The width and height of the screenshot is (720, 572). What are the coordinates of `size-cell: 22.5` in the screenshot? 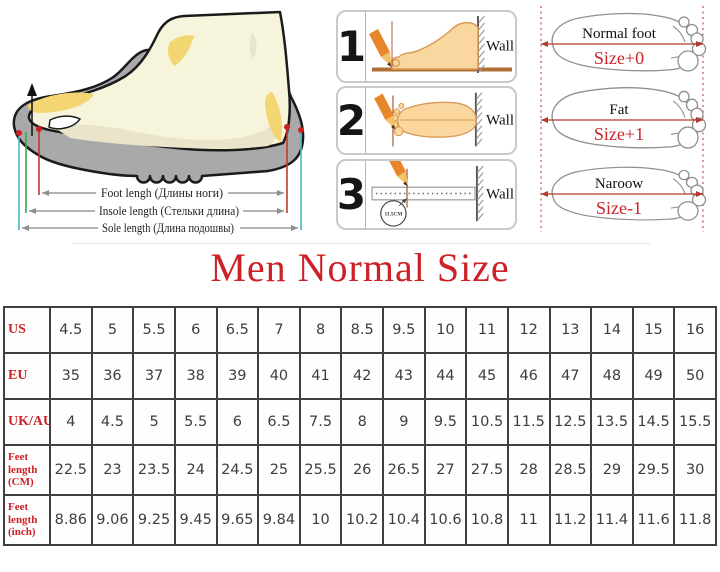 It's located at (71, 470).